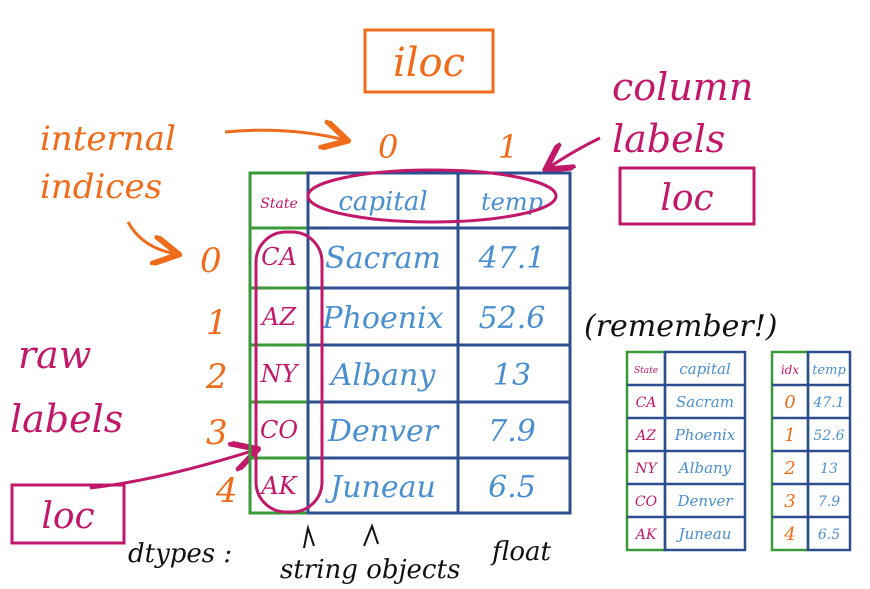 The image size is (870, 589). I want to click on column-labels-highlight, so click(432, 196).